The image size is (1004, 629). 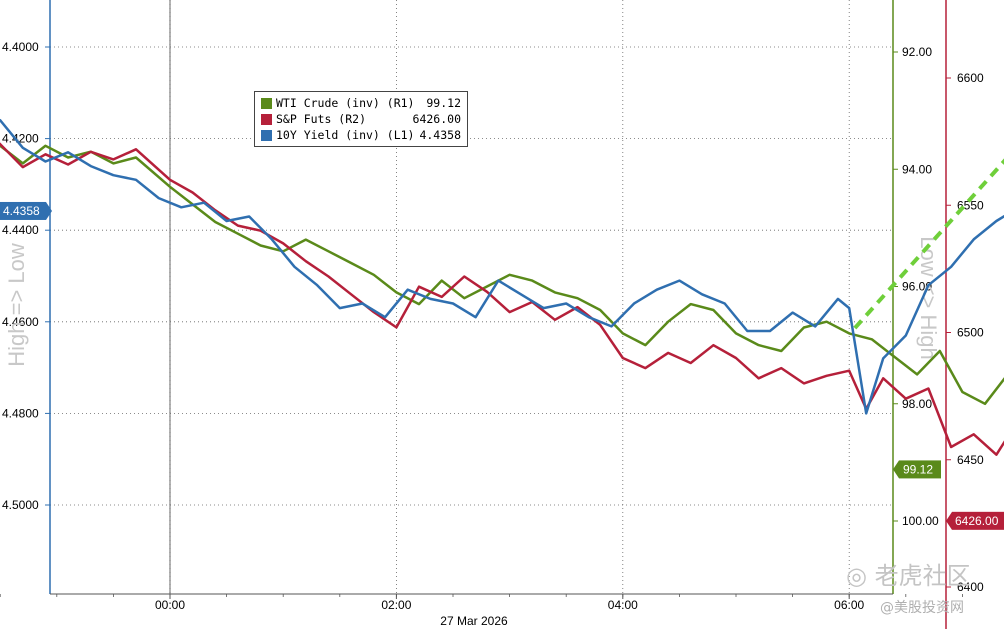 What do you see at coordinates (20, 505) in the screenshot?
I see `left-tick-label: 4.5000` at bounding box center [20, 505].